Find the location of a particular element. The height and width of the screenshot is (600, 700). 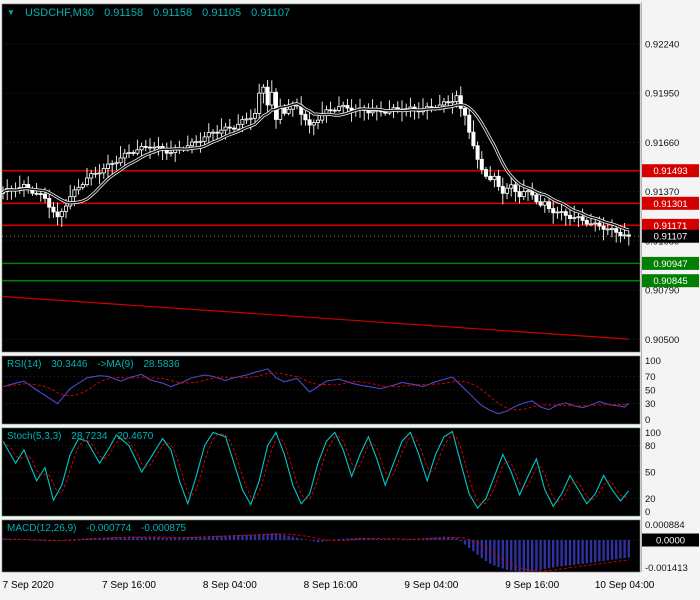

rsi-ma-label: ->MA(9) is located at coordinates (115, 364).